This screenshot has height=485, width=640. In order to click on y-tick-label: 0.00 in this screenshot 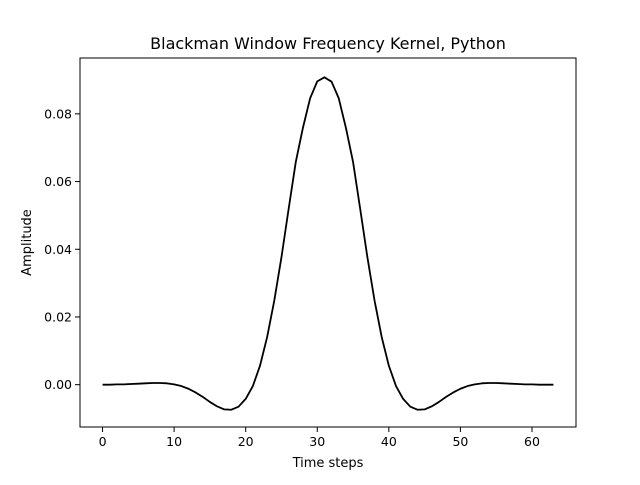, I will do `click(58, 384)`.